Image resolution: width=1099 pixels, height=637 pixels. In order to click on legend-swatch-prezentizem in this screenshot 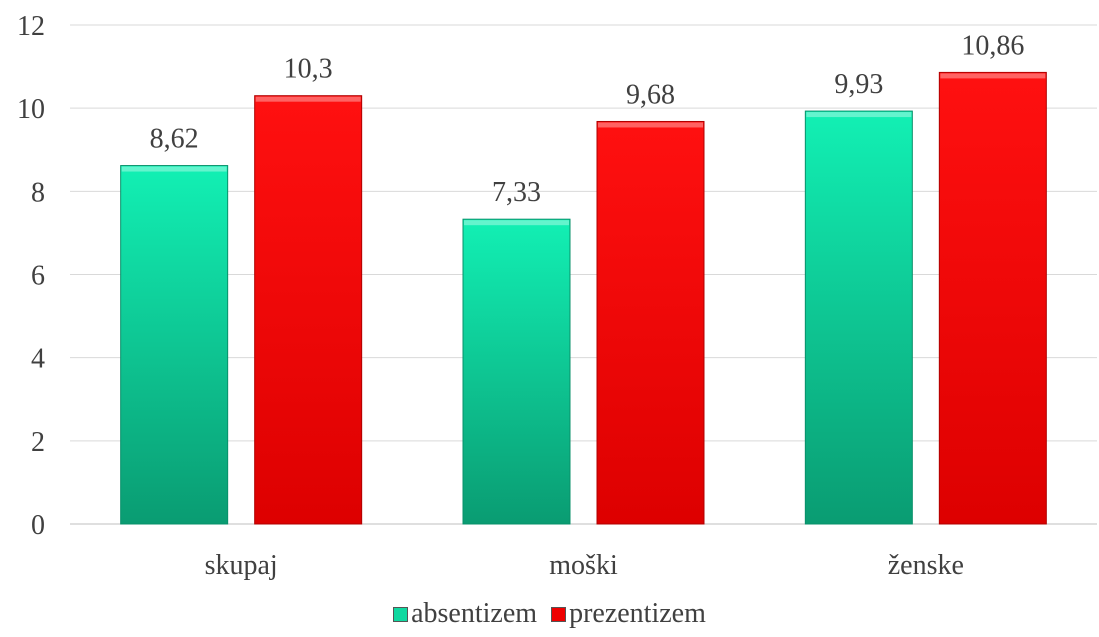, I will do `click(559, 614)`.